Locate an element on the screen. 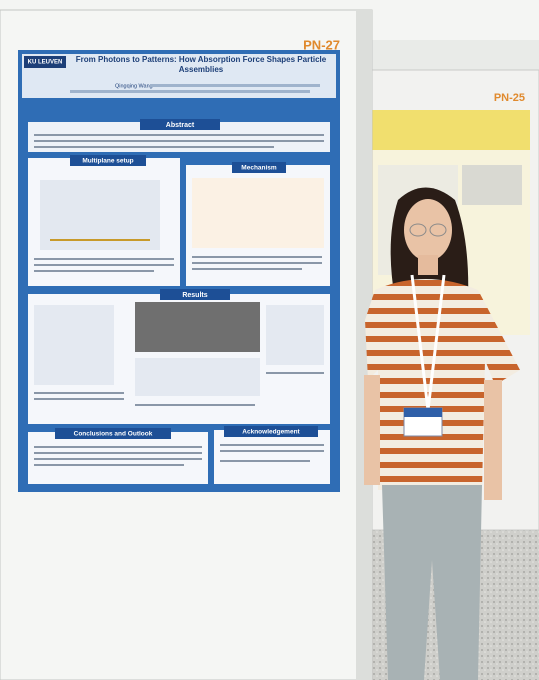 This screenshot has height=680, width=539. section-heading: Multiplane setup is located at coordinates (107, 161).